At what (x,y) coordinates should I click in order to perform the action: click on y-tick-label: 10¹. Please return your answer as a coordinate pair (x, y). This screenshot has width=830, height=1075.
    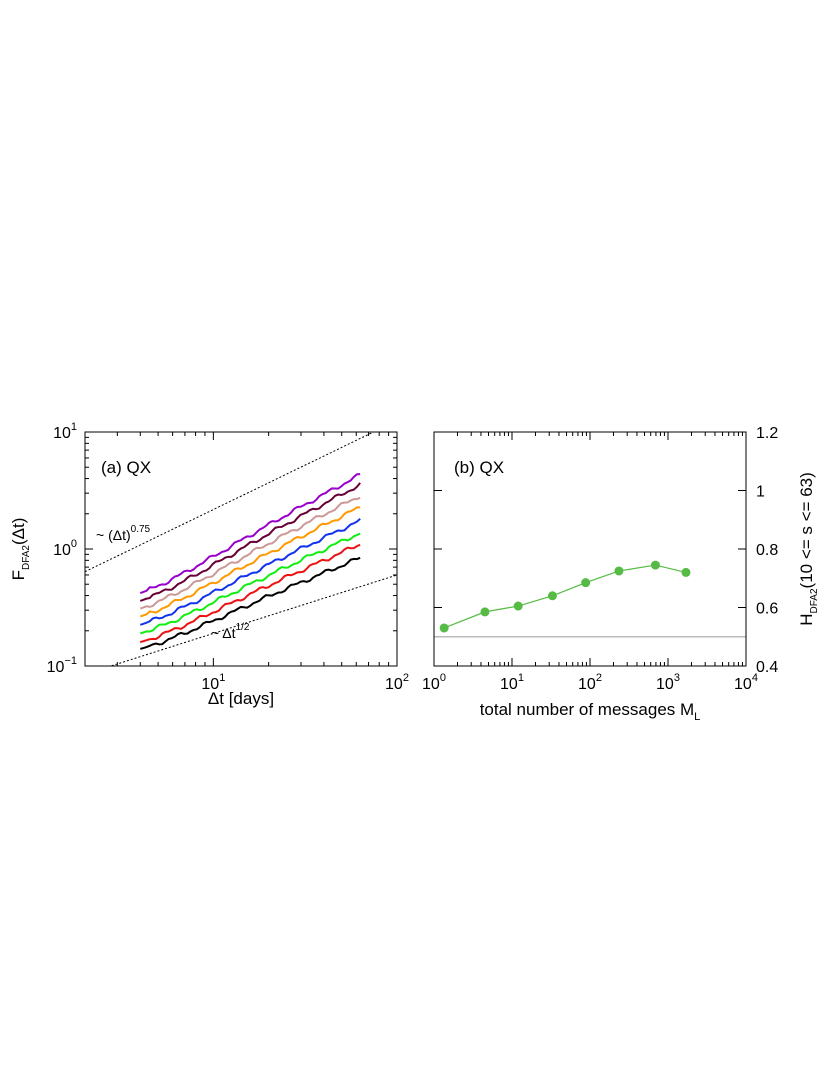
    Looking at the image, I should click on (65, 431).